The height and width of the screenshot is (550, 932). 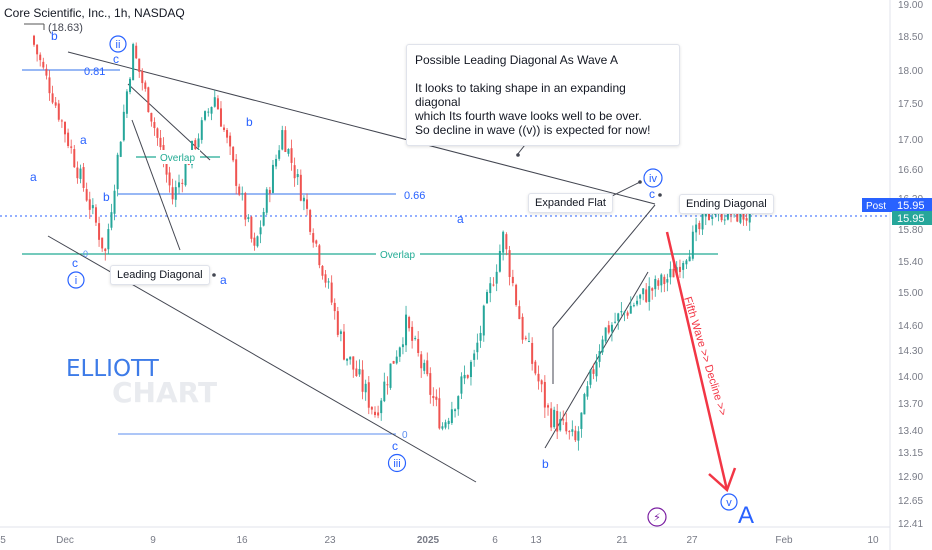 I want to click on price-tick-label: 14.30, so click(x=910, y=351).